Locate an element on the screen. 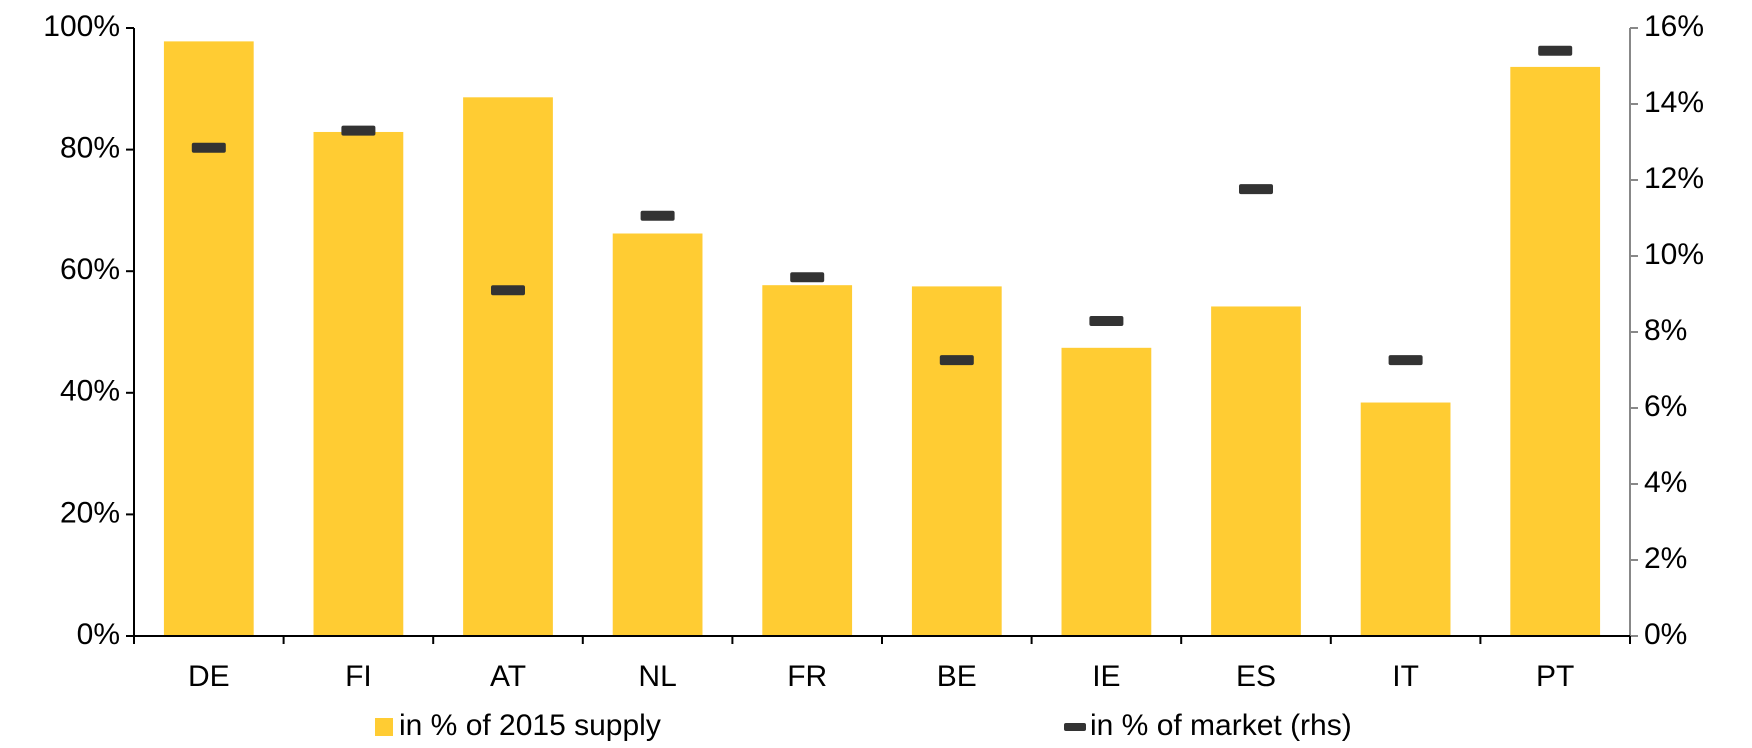  y-tick-label: 100% is located at coordinates (81, 26).